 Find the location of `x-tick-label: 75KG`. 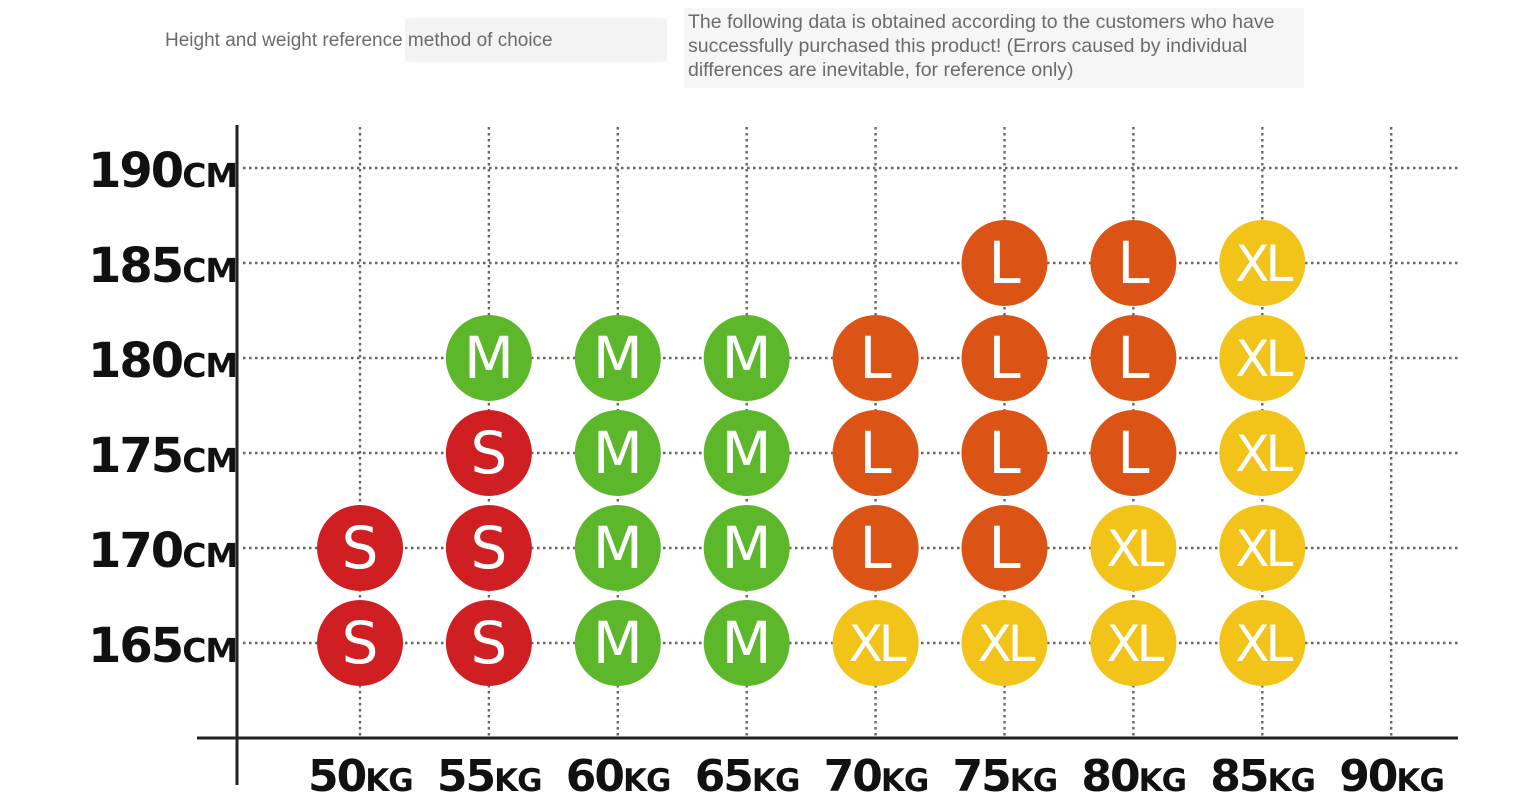

x-tick-label: 75KG is located at coordinates (1005, 775).